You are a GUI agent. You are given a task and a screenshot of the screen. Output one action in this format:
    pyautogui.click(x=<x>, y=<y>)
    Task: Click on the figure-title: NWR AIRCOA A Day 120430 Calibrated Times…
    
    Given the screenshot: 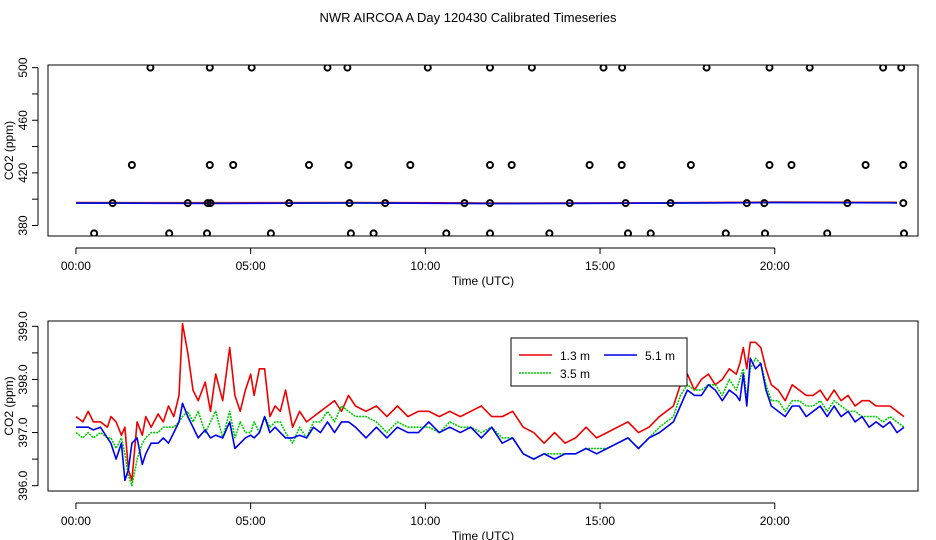 What is the action you would take?
    pyautogui.click(x=468, y=17)
    